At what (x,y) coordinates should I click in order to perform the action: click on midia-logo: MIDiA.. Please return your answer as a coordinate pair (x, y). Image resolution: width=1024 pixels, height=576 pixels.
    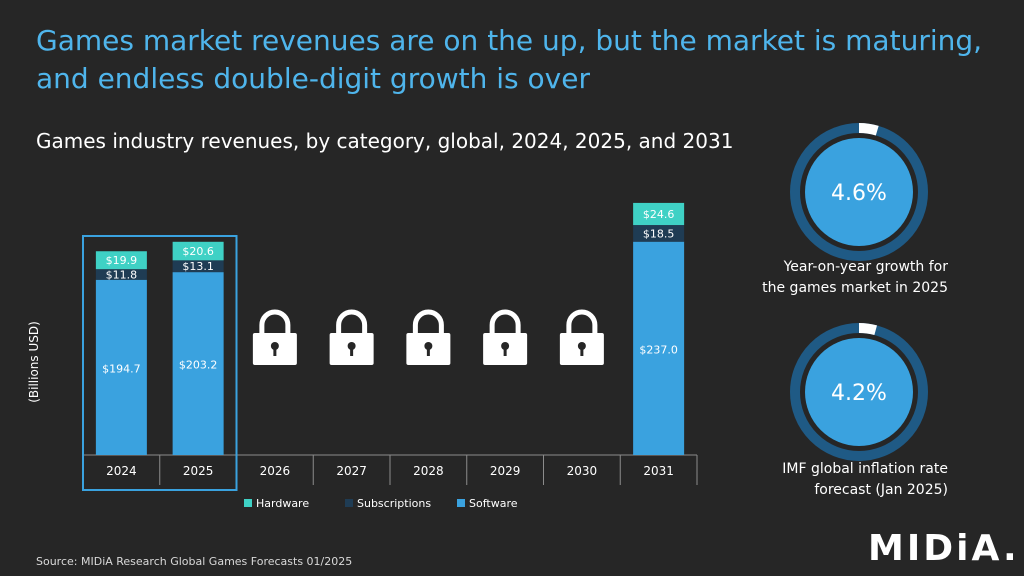
    Looking at the image, I should click on (944, 548).